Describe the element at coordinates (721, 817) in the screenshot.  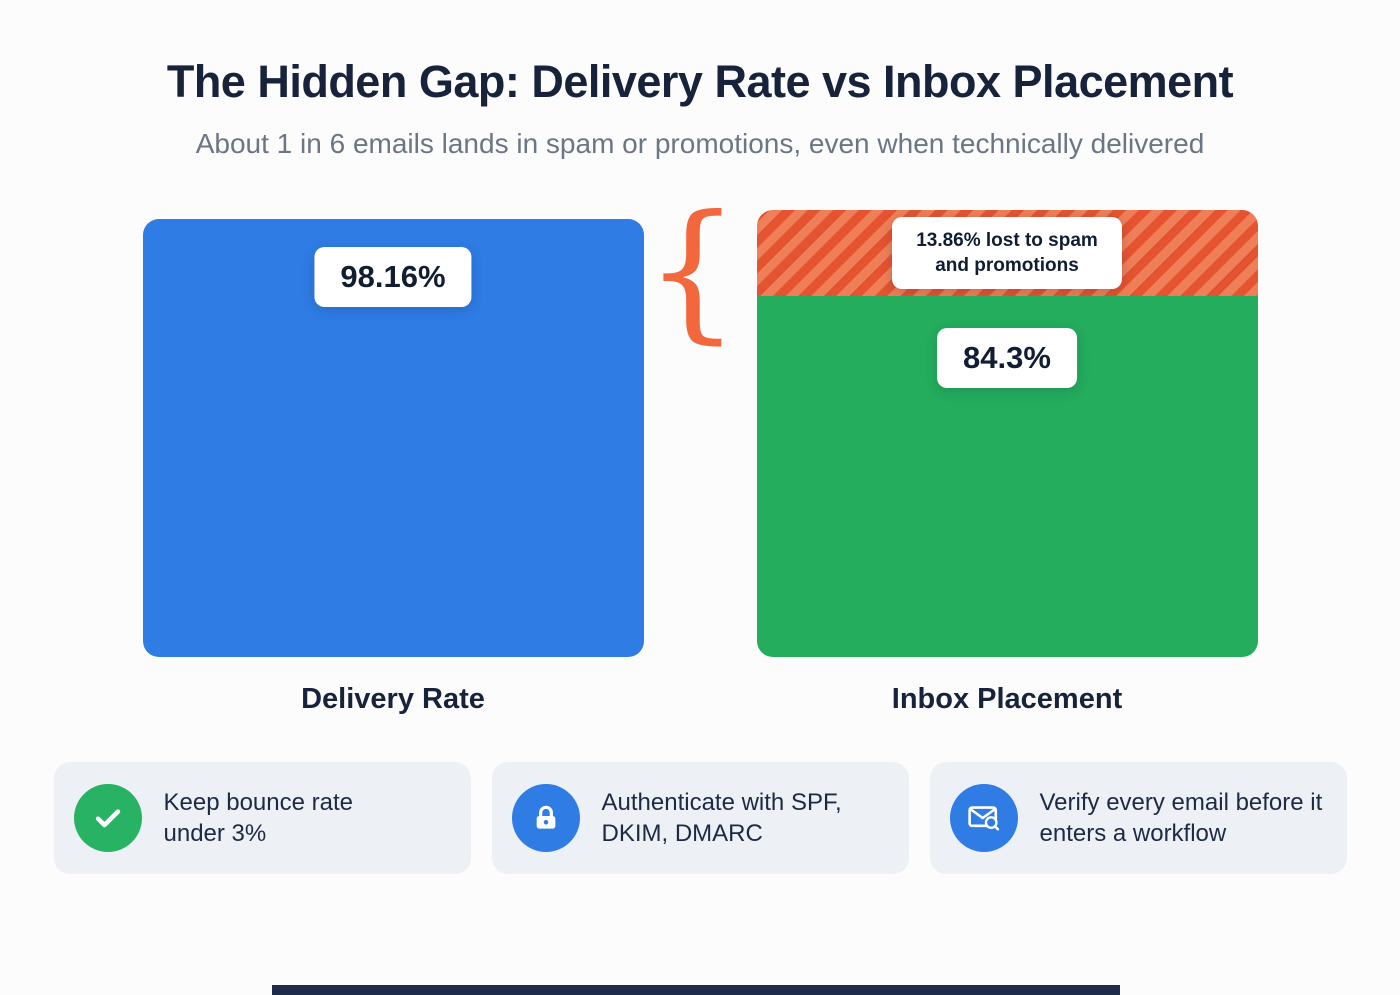
I see `tip-text-authentication: Authenticate with SPF, DKIM, DMARC` at that location.